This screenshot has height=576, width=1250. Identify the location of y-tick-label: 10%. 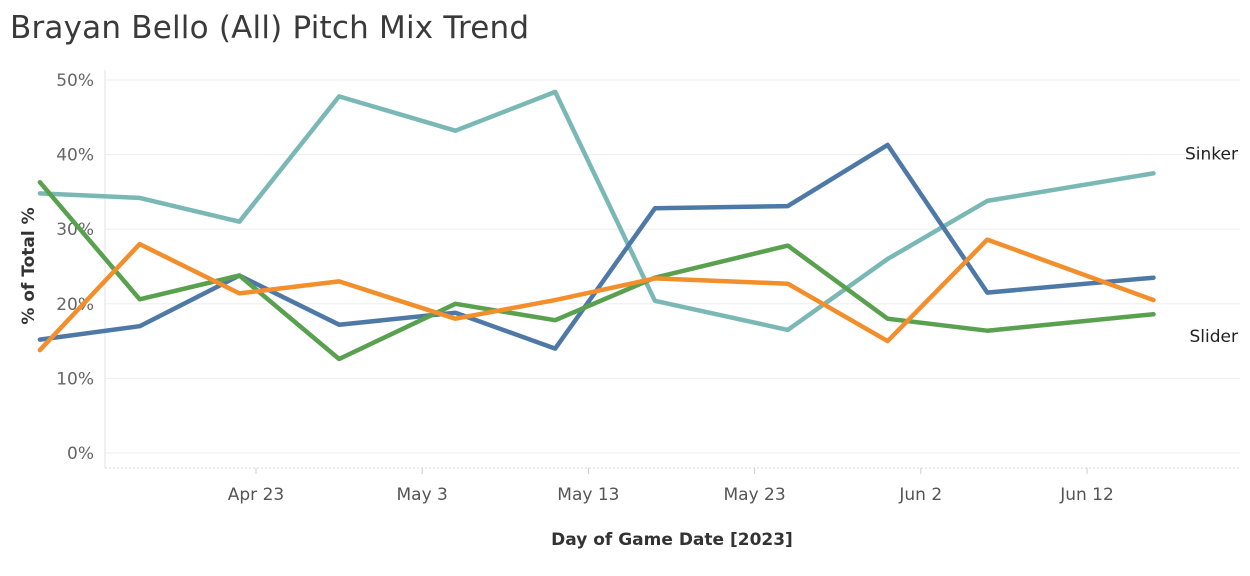
(75, 379).